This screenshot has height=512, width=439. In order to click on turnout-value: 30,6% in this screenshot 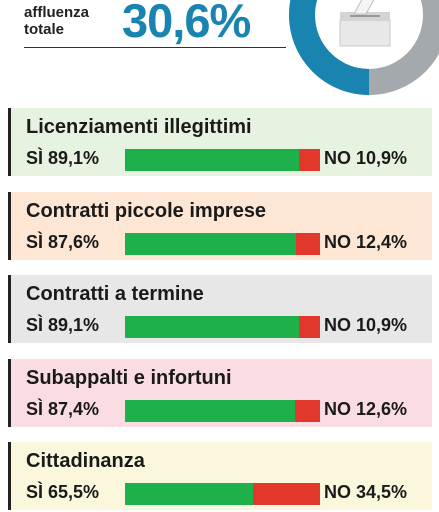, I will do `click(186, 23)`.